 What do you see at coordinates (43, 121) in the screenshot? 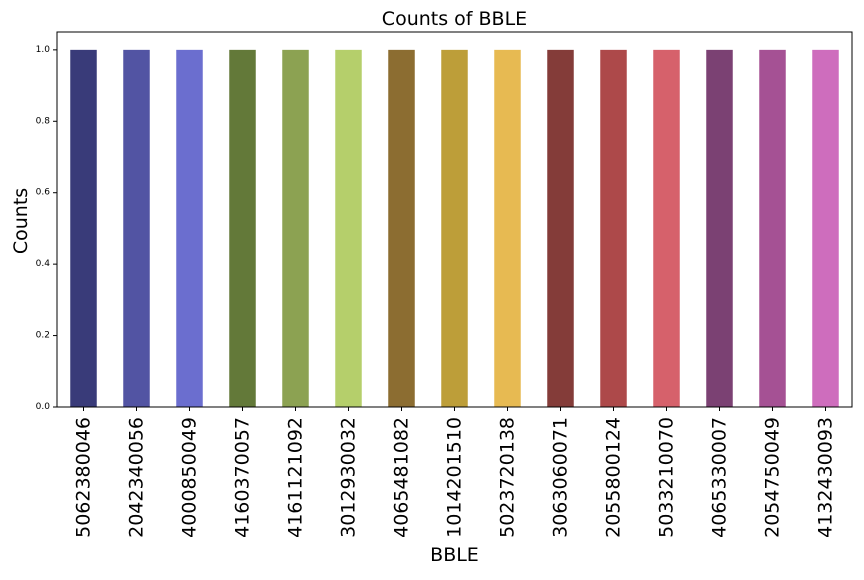
I see `y-tick-label: 0.8` at bounding box center [43, 121].